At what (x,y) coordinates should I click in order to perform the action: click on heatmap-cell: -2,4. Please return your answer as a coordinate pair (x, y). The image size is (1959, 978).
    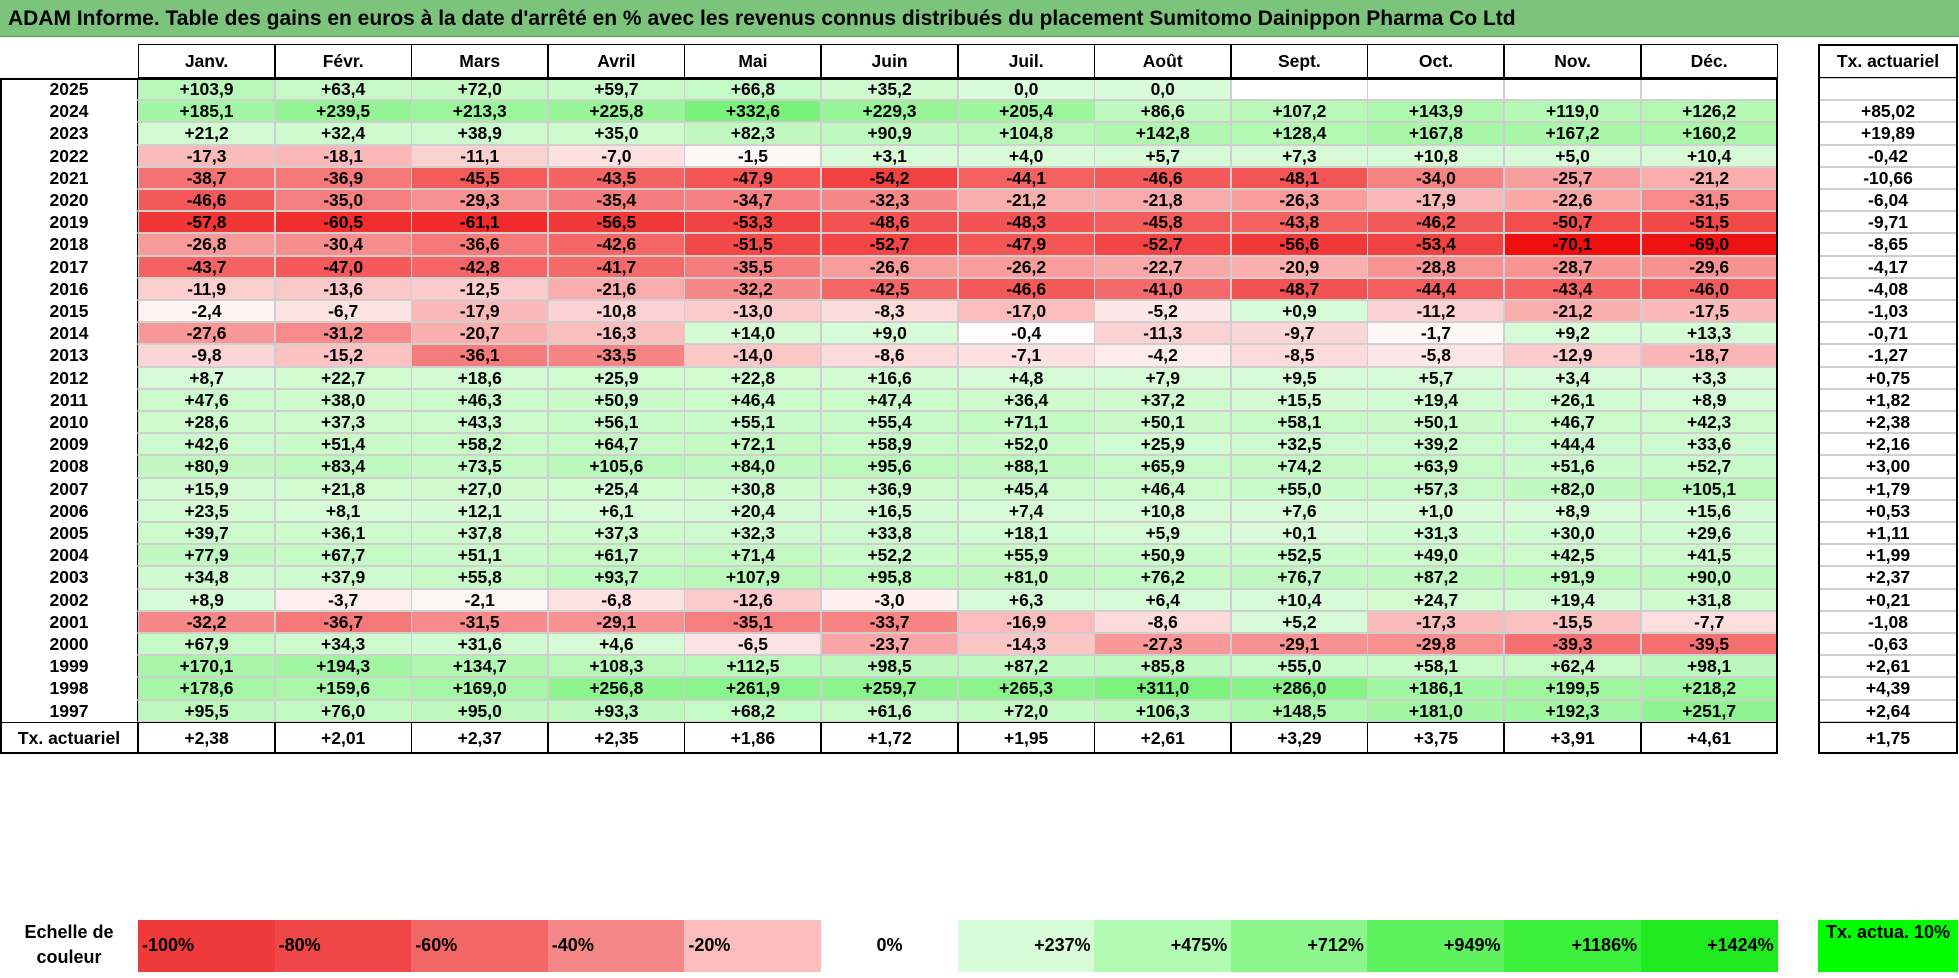
    Looking at the image, I should click on (207, 311).